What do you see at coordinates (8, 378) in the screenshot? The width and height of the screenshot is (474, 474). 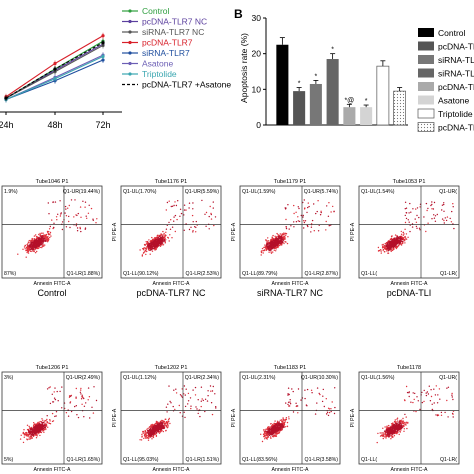 I see `facs-quadrant-ul: 3%)` at bounding box center [8, 378].